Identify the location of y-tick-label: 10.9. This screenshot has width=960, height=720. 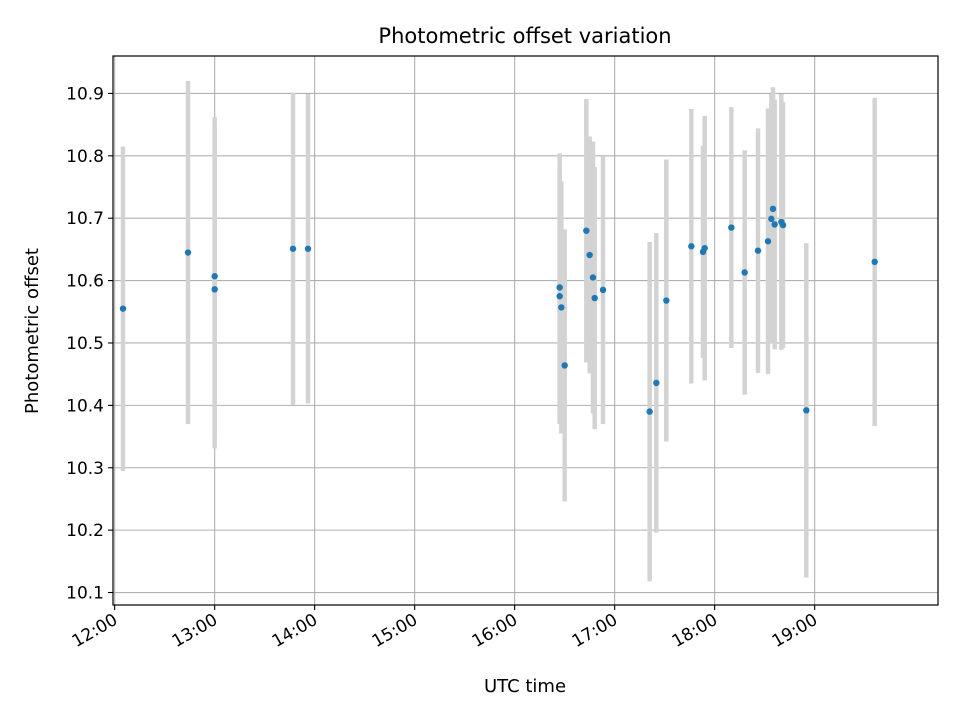
(85, 94).